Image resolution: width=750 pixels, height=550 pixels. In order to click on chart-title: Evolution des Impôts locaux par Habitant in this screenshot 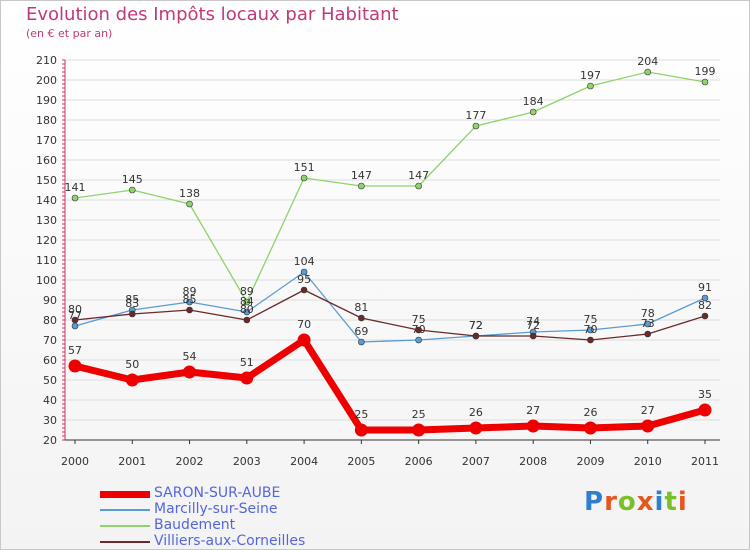, I will do `click(212, 14)`.